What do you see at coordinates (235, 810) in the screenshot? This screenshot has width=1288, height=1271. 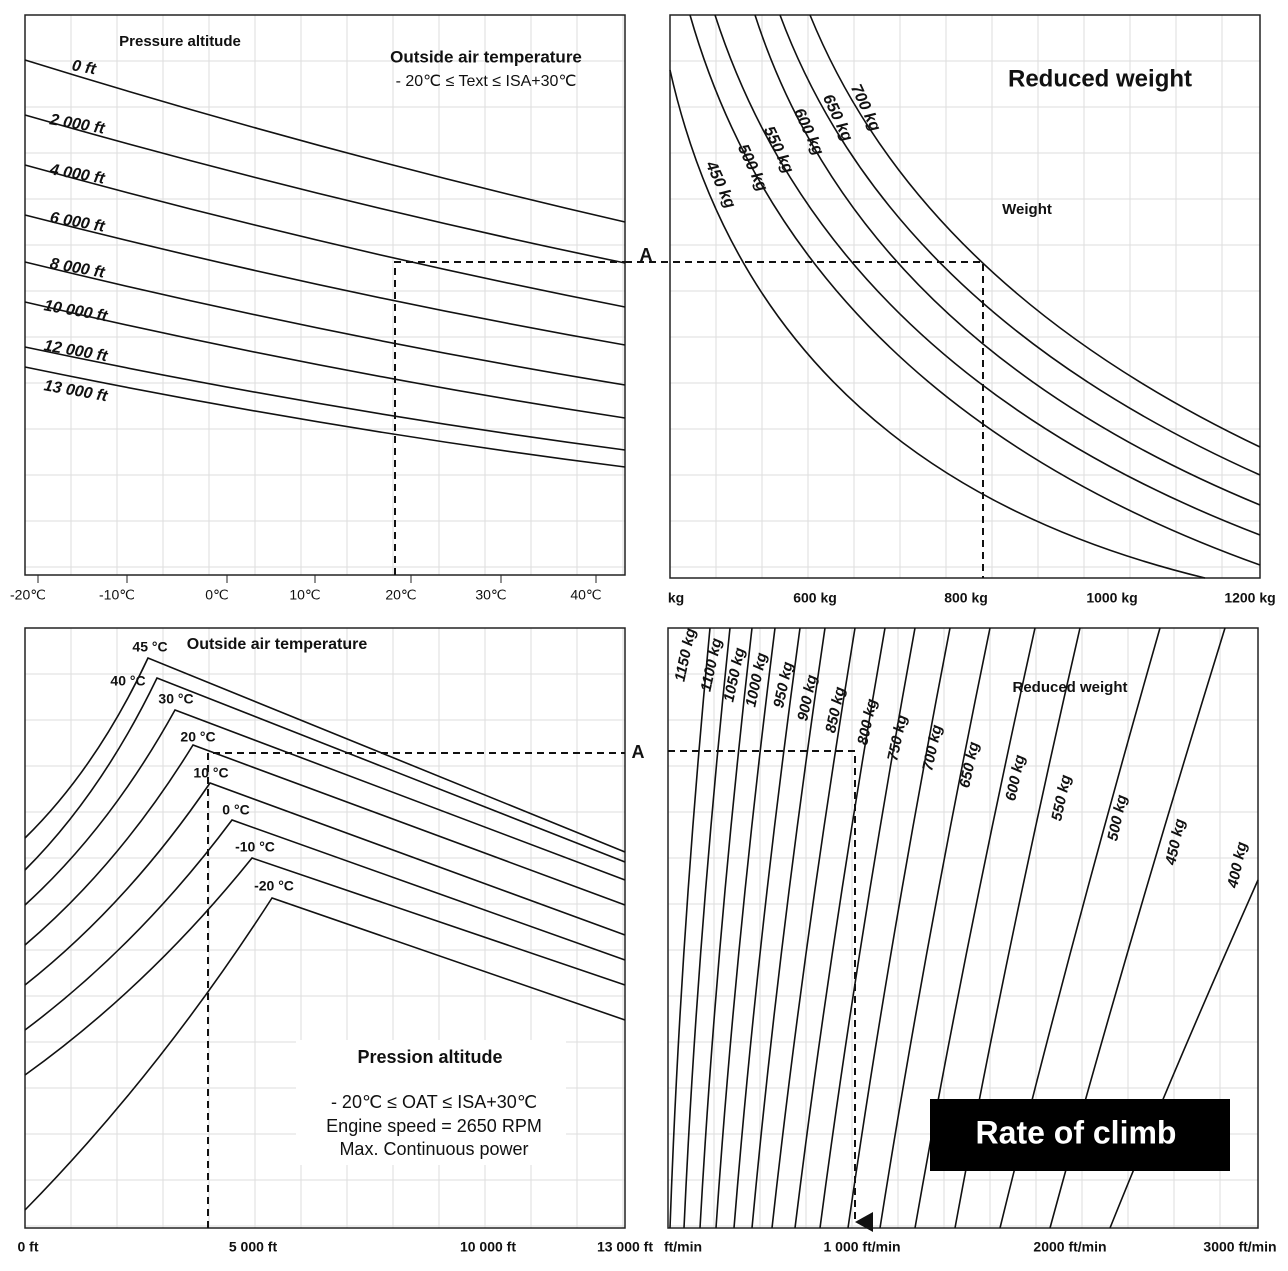 I see `curve-label: 0 °C` at bounding box center [235, 810].